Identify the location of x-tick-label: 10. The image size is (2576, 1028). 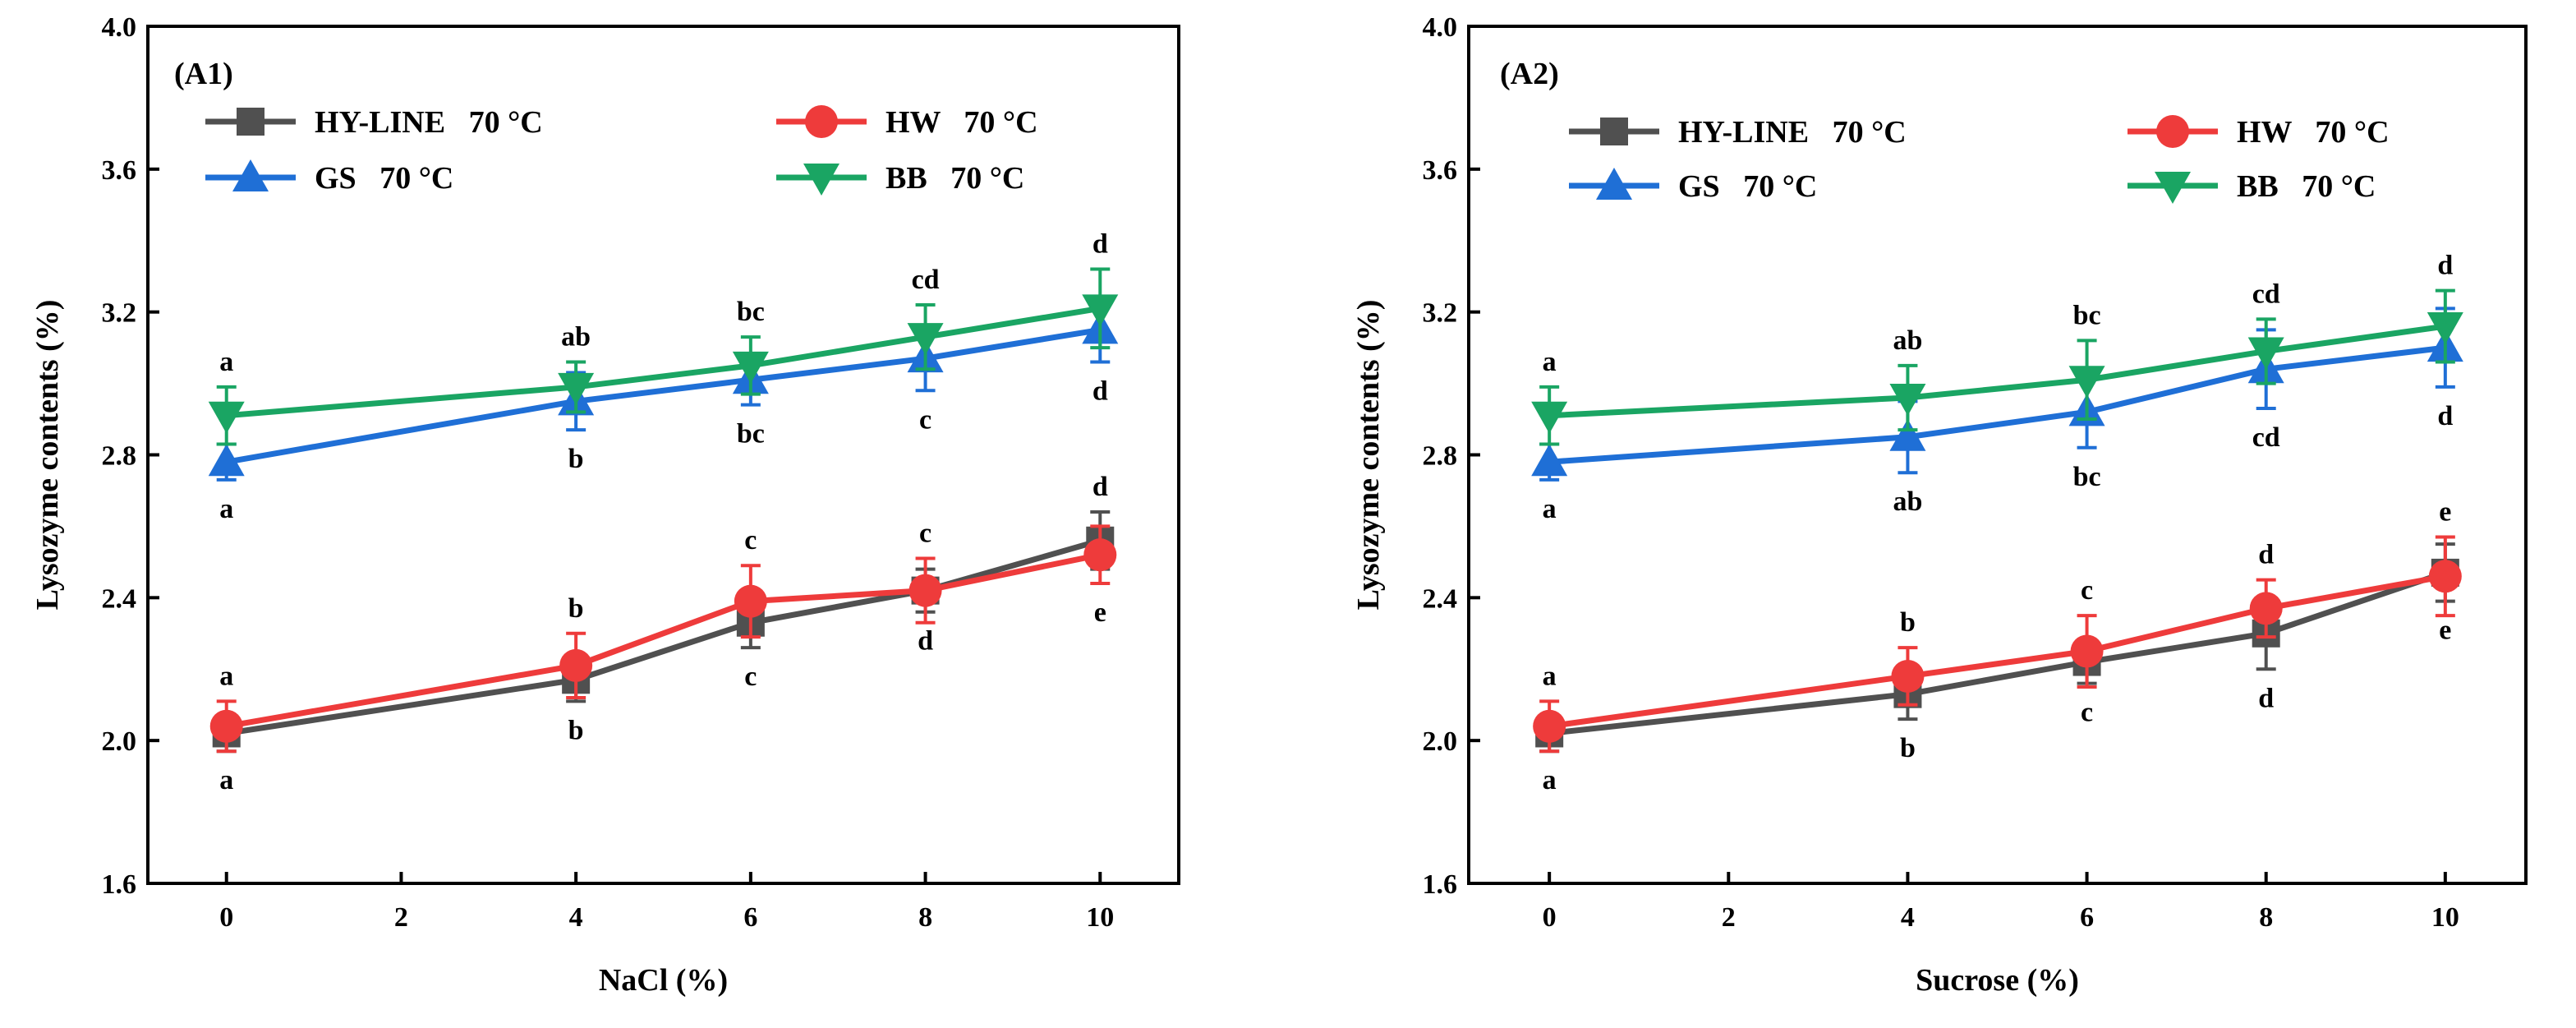
(2445, 917).